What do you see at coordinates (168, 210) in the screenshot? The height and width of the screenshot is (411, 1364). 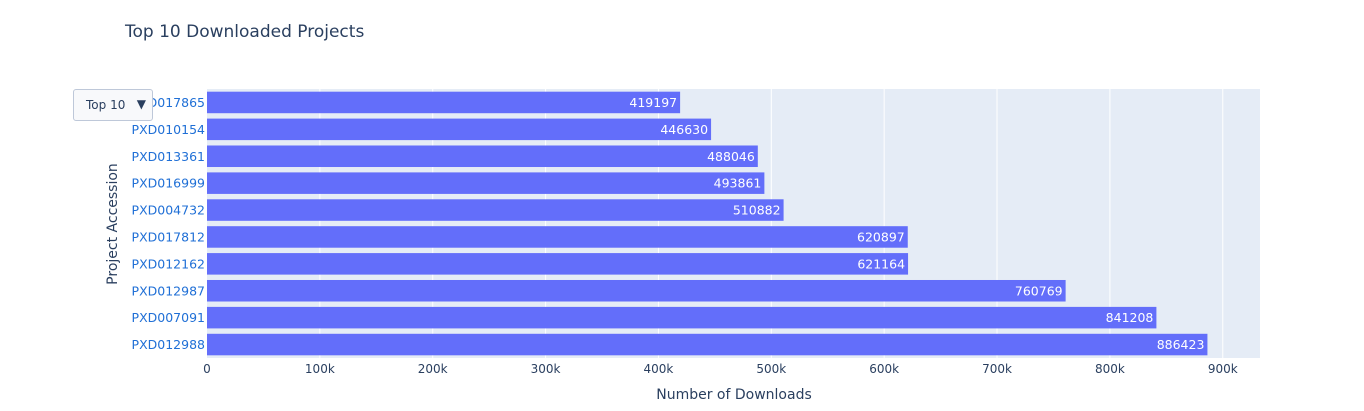 I see `y-tick-label: PXD004732` at bounding box center [168, 210].